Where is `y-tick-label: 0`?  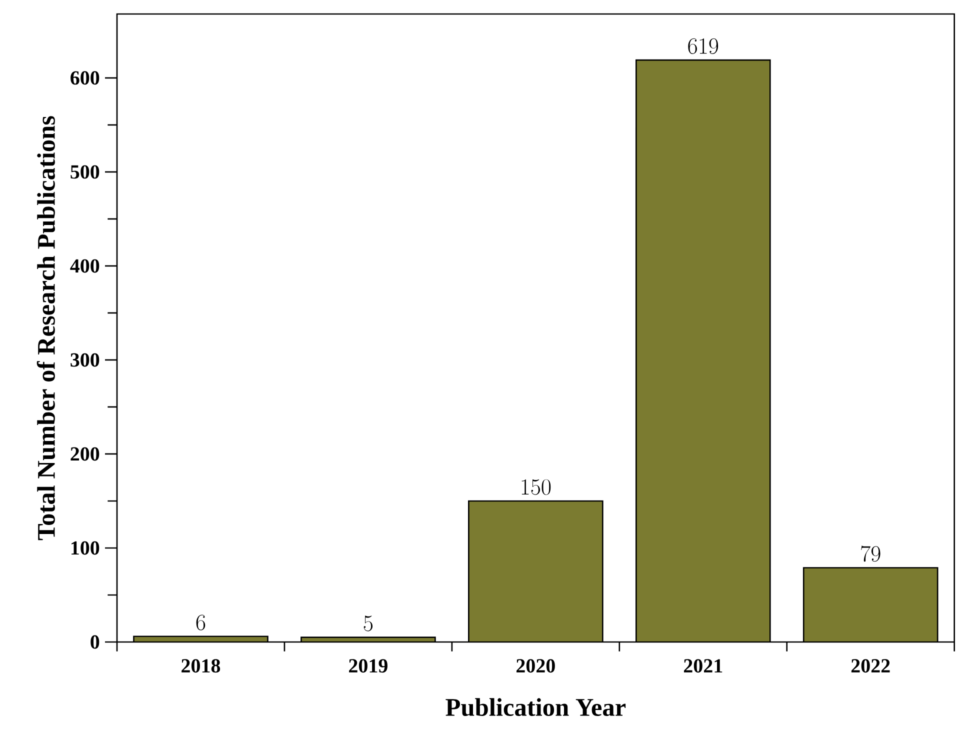
y-tick-label: 0 is located at coordinates (95, 642).